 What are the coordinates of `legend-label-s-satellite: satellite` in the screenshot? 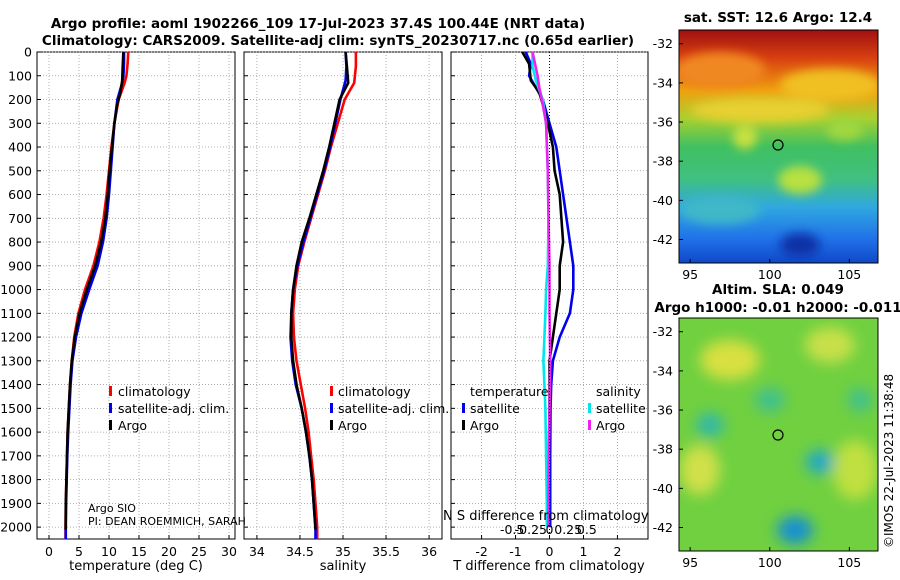 It's located at (621, 408).